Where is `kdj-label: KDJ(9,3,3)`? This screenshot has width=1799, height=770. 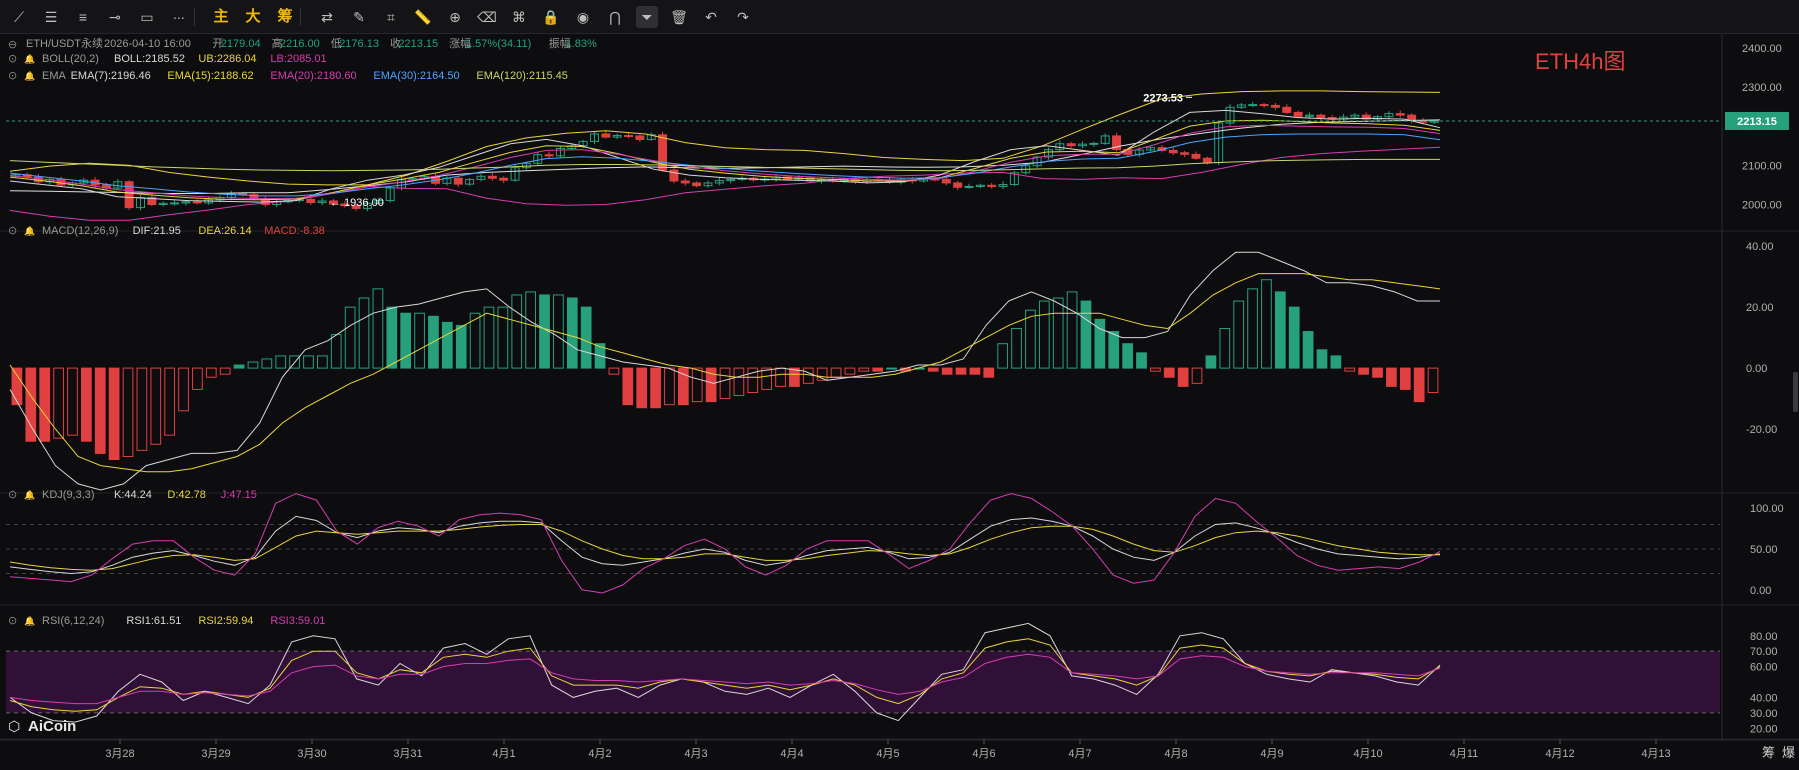
kdj-label: KDJ(9,3,3) is located at coordinates (68, 495).